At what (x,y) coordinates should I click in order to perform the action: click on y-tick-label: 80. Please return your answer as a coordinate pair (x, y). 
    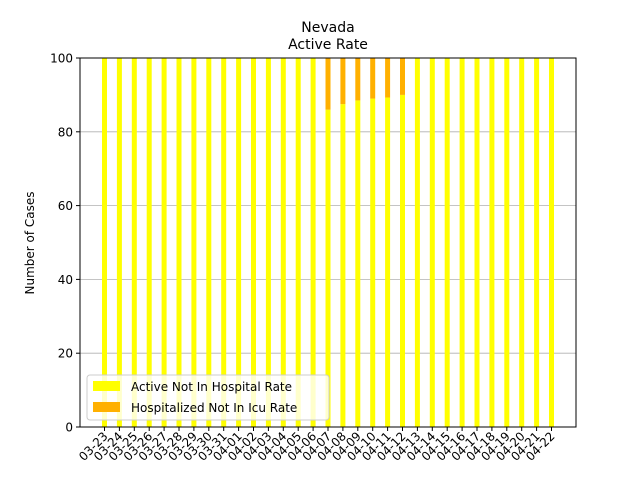
    Looking at the image, I should click on (65, 132).